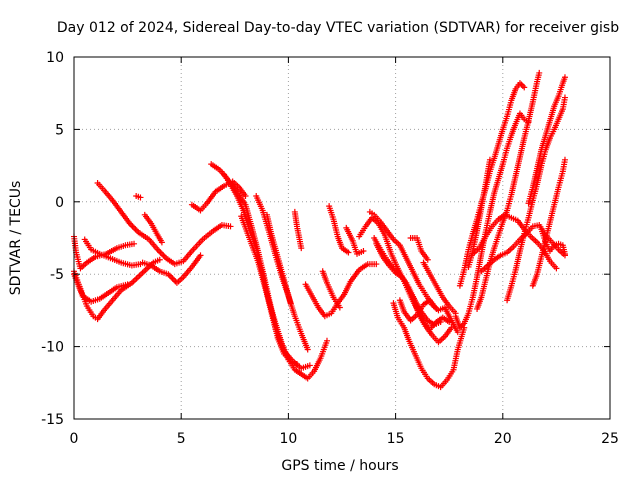 The height and width of the screenshot is (480, 640). Describe the element at coordinates (59, 130) in the screenshot. I see `y-tick-label: 5` at that location.